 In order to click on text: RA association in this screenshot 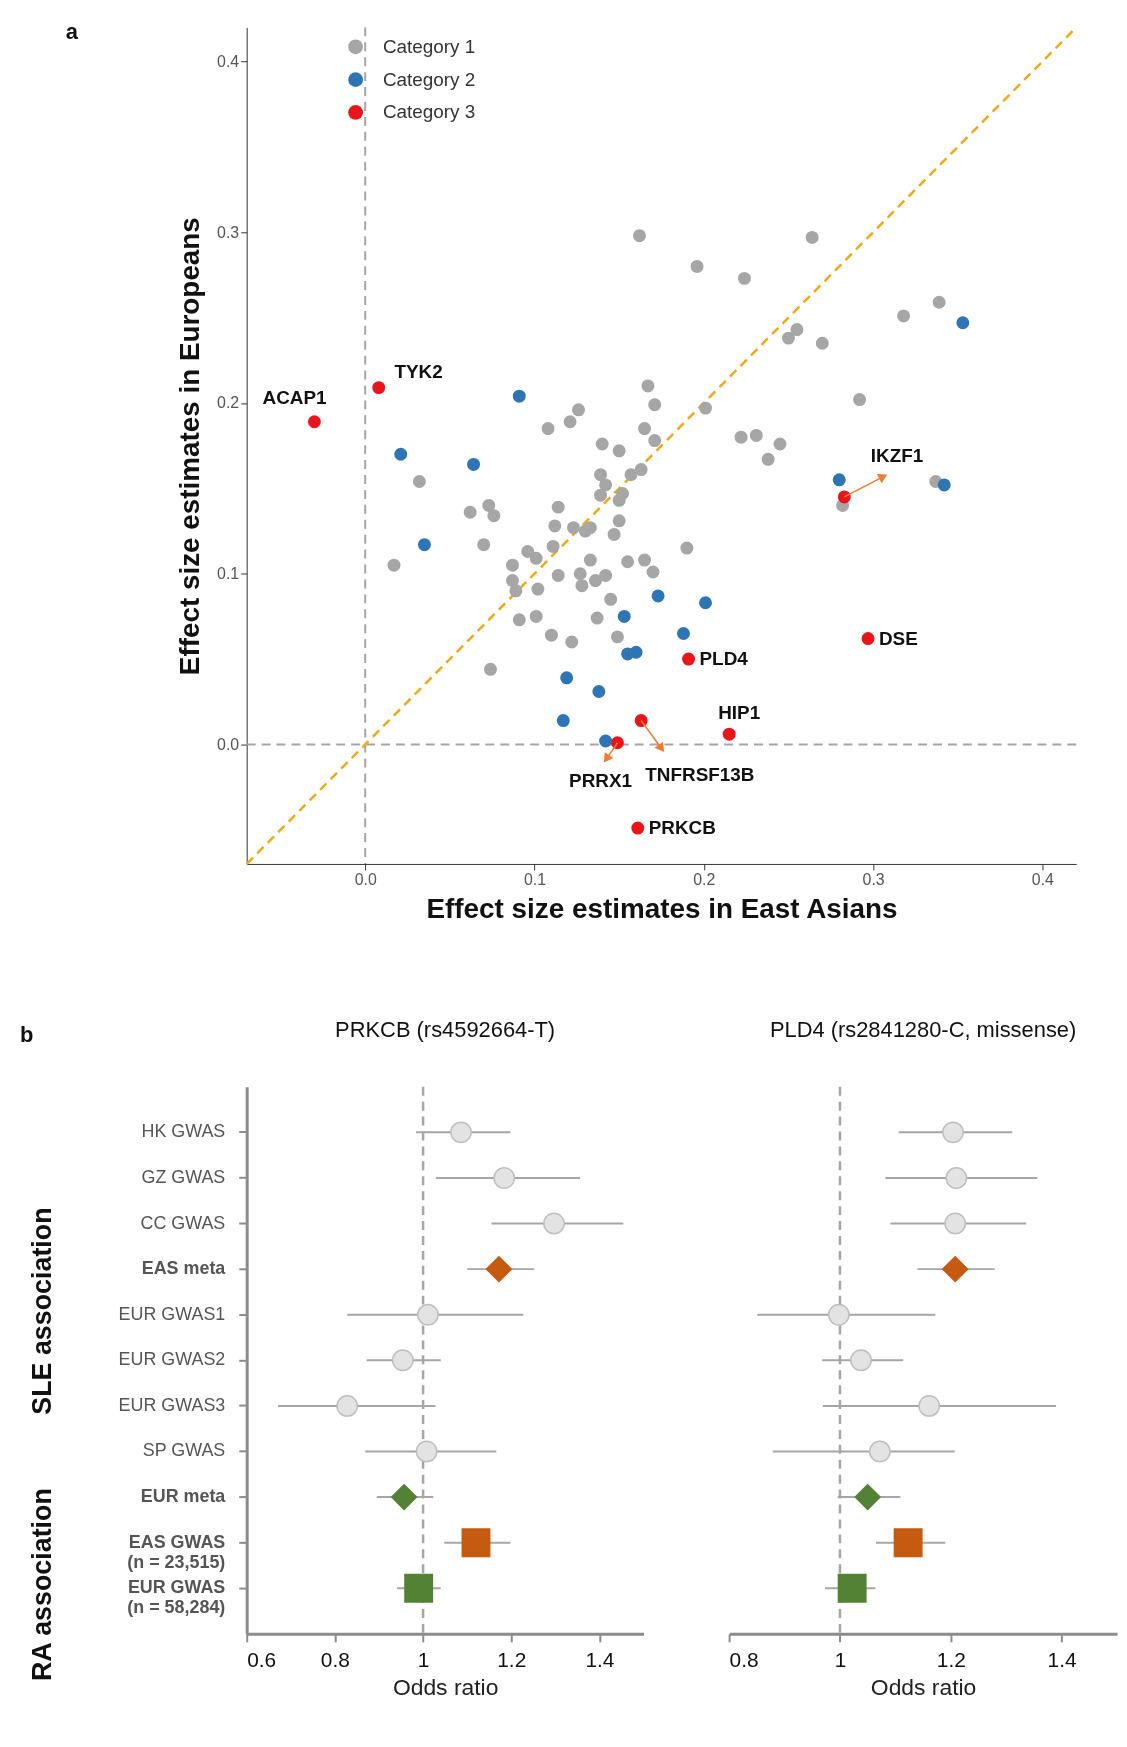, I will do `click(41, 1585)`.